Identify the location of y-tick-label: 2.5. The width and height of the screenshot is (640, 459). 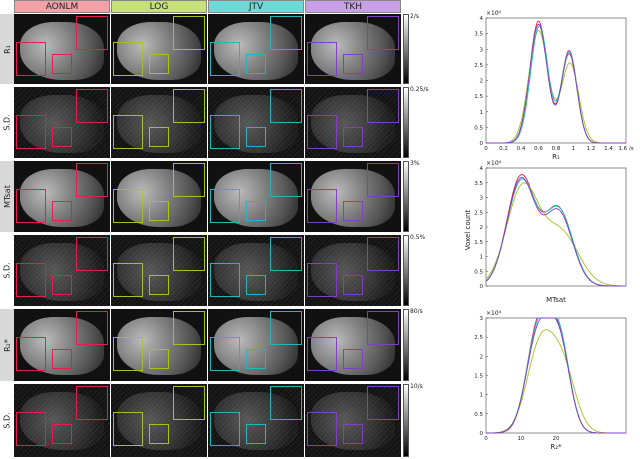
(478, 338).